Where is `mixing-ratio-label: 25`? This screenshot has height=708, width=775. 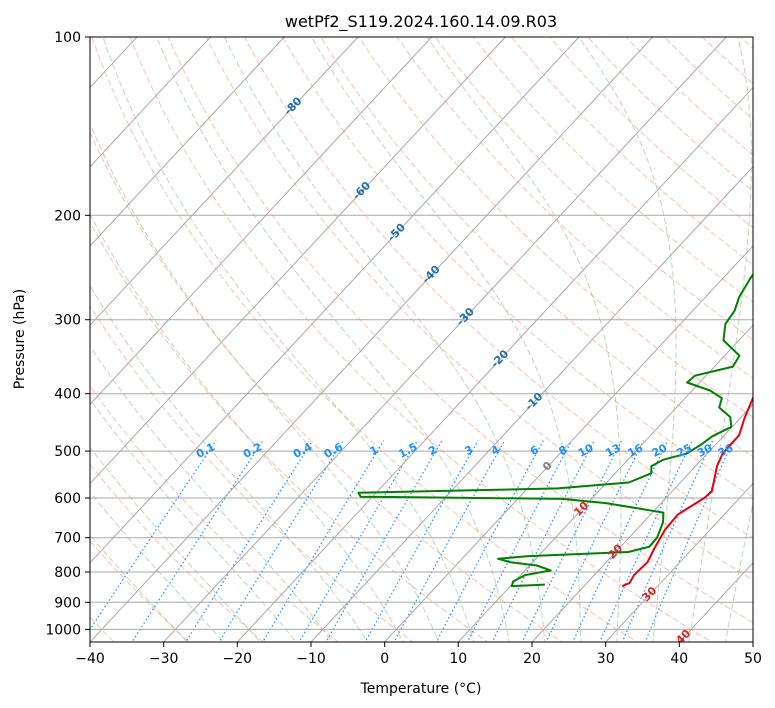
mixing-ratio-label: 25 is located at coordinates (684, 450).